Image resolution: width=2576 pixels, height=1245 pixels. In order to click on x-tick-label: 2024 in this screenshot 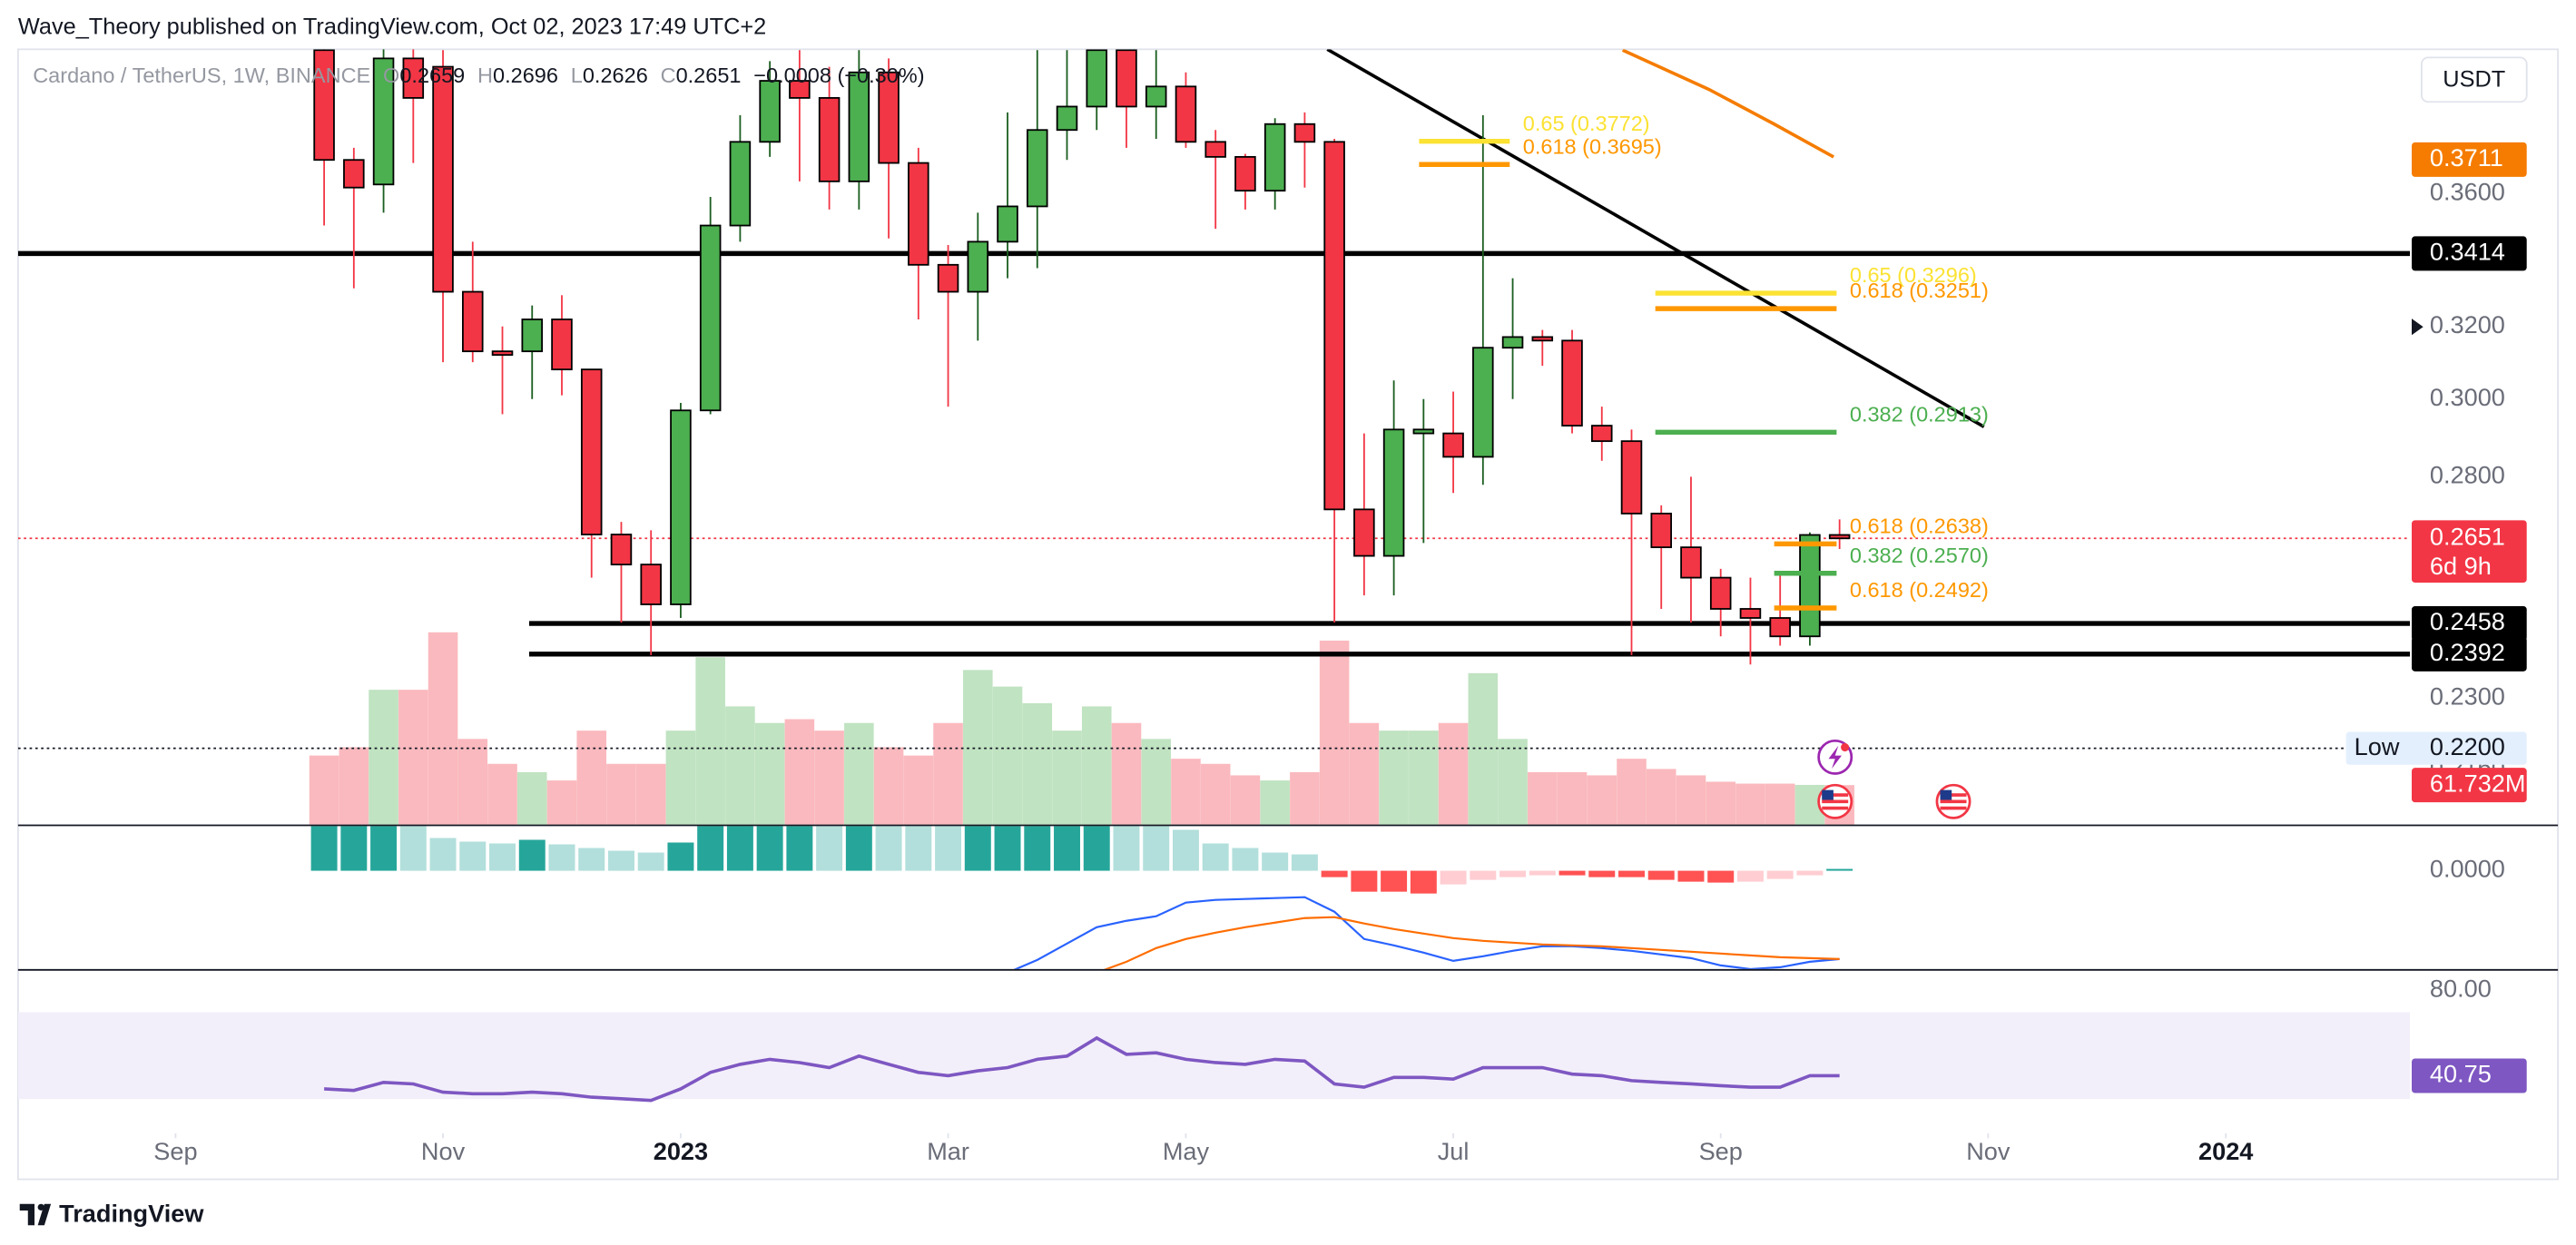, I will do `click(2225, 1151)`.